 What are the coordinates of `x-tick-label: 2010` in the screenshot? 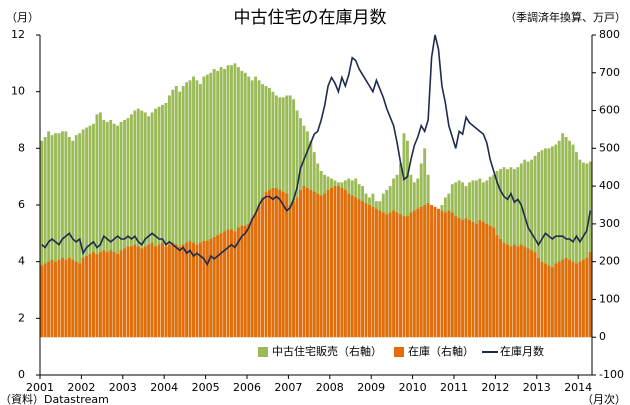 It's located at (413, 387).